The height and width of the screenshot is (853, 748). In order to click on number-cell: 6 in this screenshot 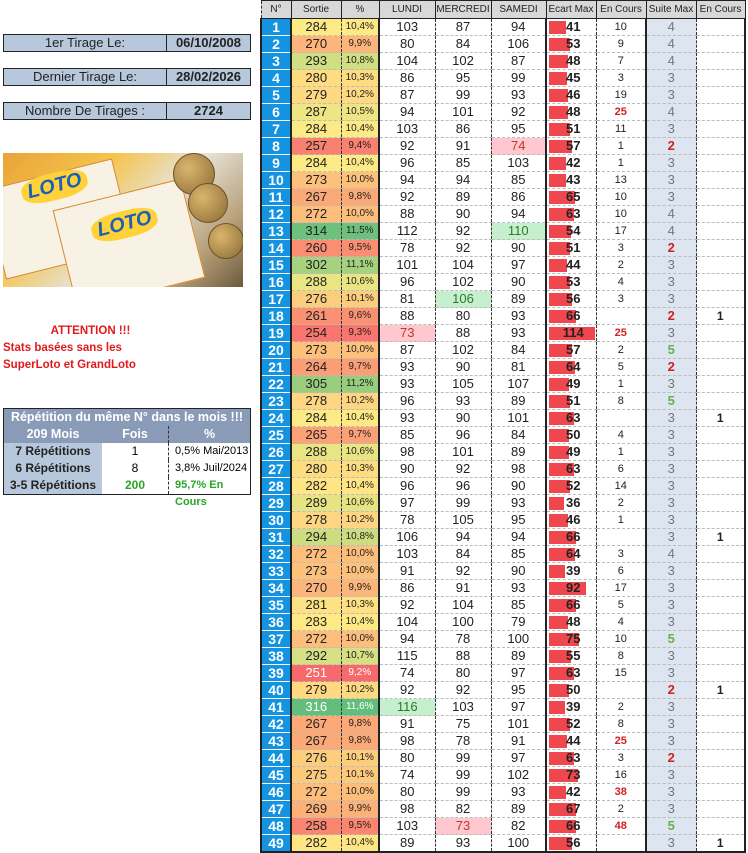, I will do `click(275, 112)`.